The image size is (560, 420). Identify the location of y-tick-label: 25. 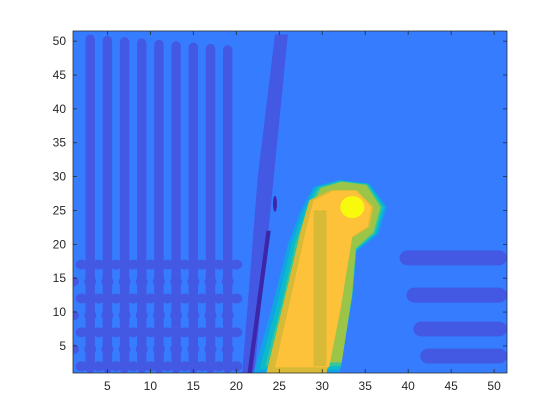
(60, 210).